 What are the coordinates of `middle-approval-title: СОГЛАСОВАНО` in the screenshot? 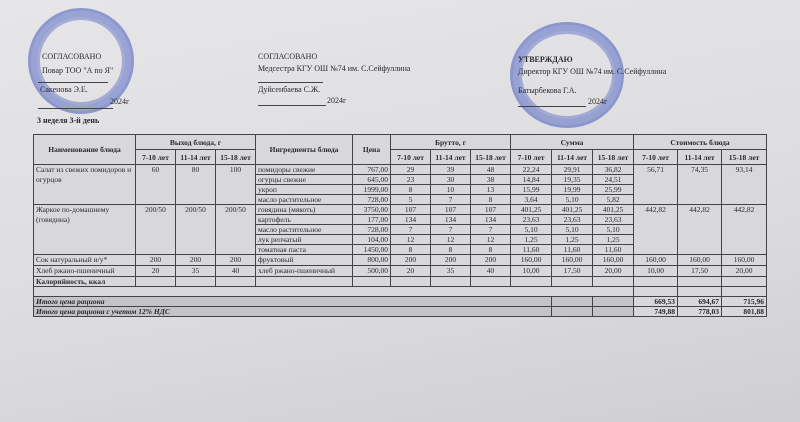 It's located at (288, 56).